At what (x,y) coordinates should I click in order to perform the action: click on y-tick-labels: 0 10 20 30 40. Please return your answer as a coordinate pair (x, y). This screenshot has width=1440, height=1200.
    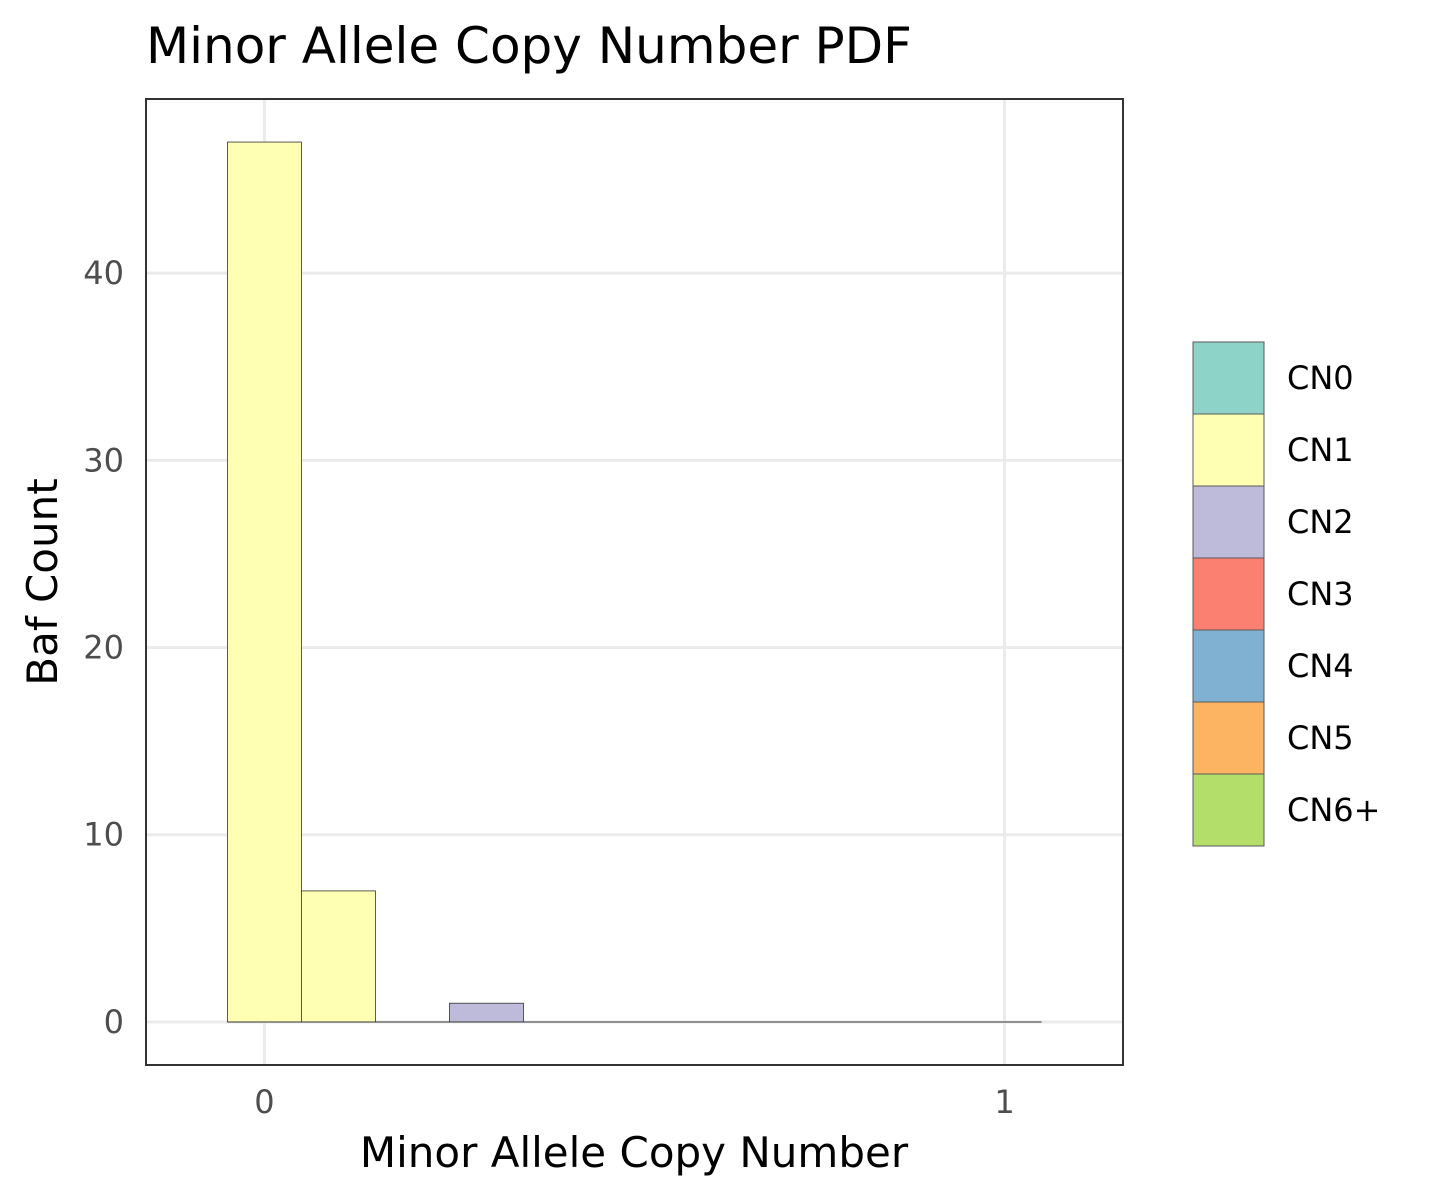
    Looking at the image, I should click on (103, 647).